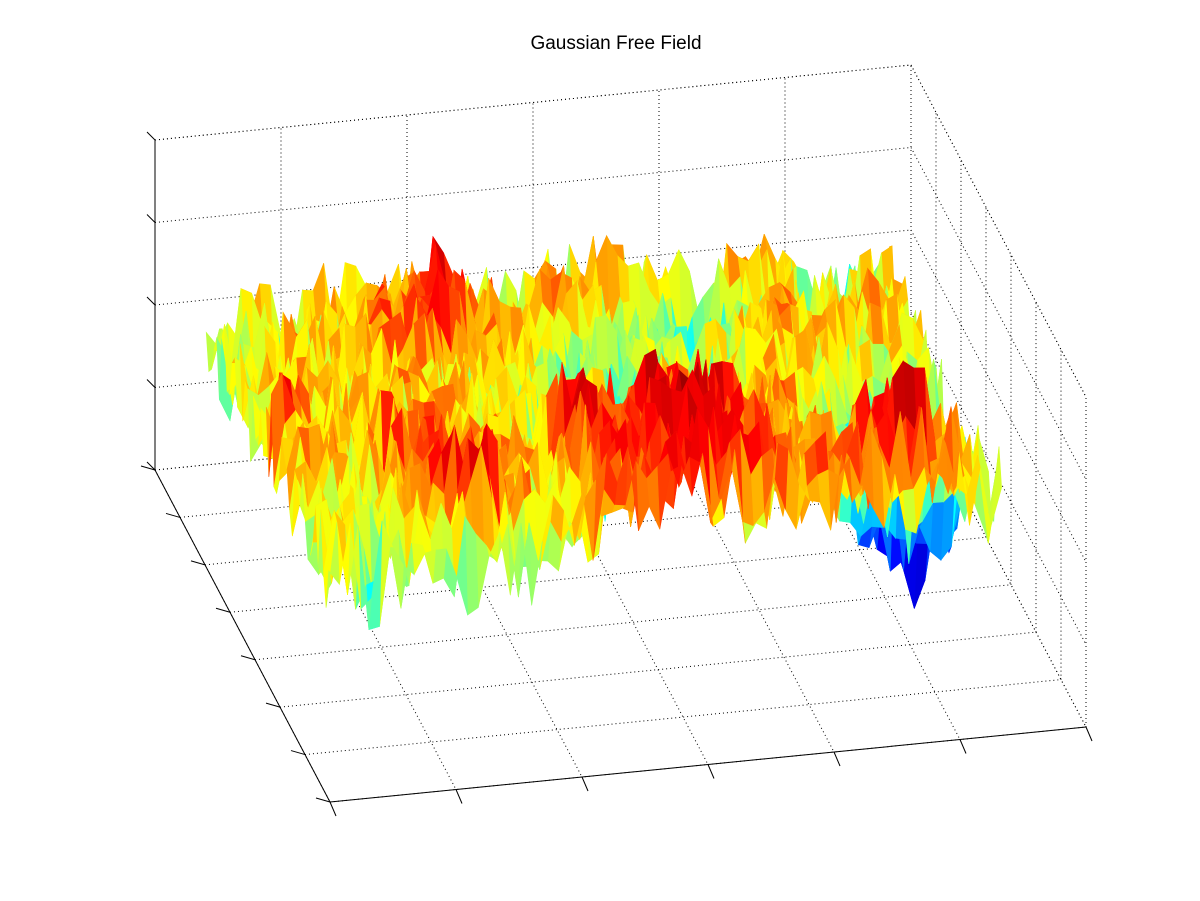 The image size is (1200, 901). I want to click on x-axis-line, so click(708, 764).